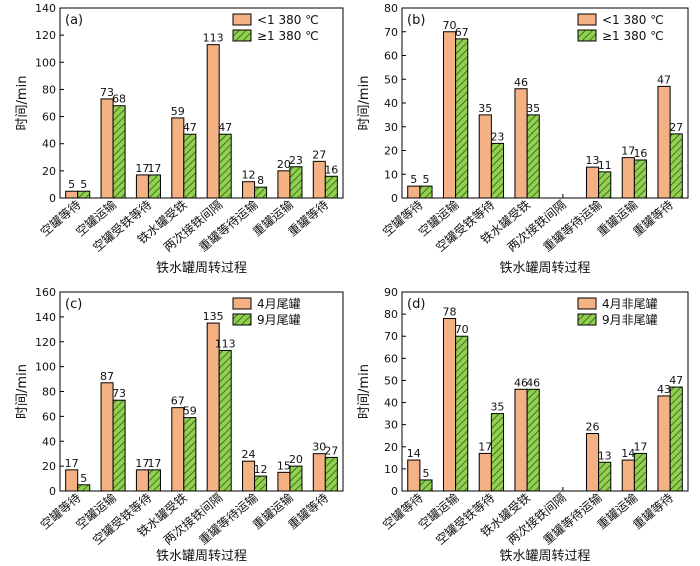 The width and height of the screenshot is (700, 566). Describe the element at coordinates (201, 103) in the screenshot. I see `plot-frame` at that location.